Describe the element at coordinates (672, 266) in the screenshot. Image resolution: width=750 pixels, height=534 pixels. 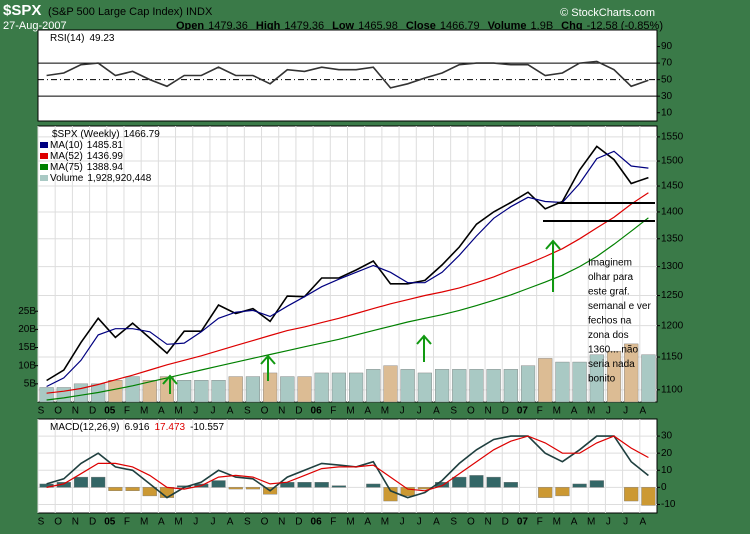
I see `y-tick-label: 1300` at that location.